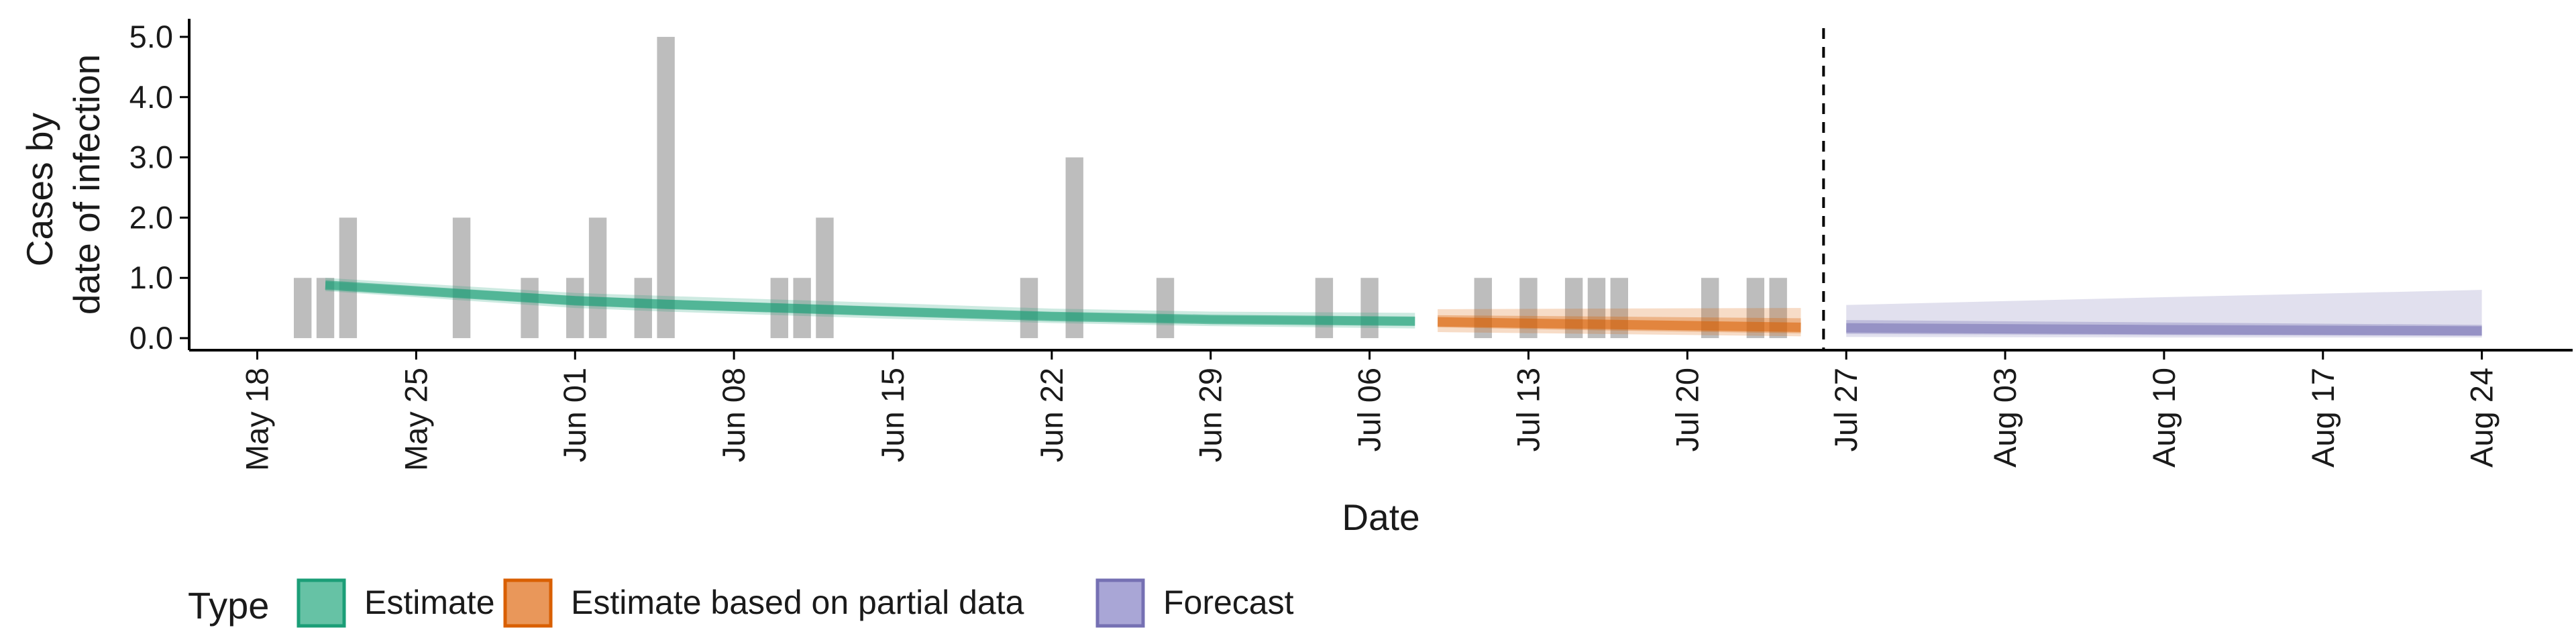  I want to click on x-tick-label: Jul 06, so click(1369, 409).